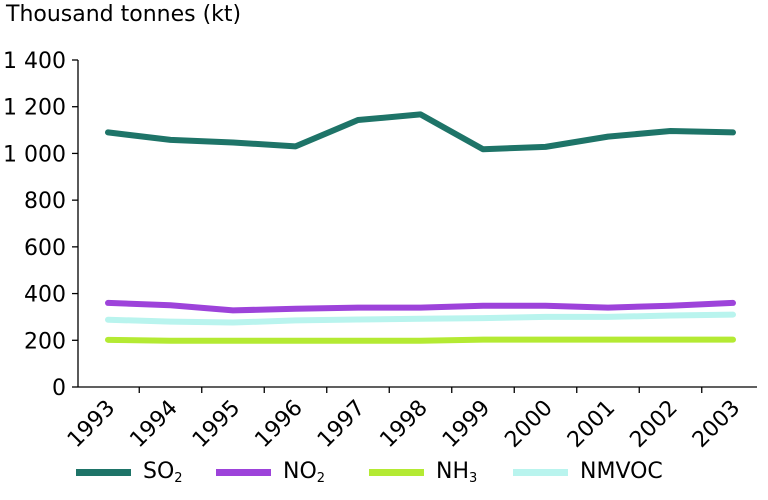  Describe the element at coordinates (396, 472) in the screenshot. I see `legend-swatch-nh3` at that location.